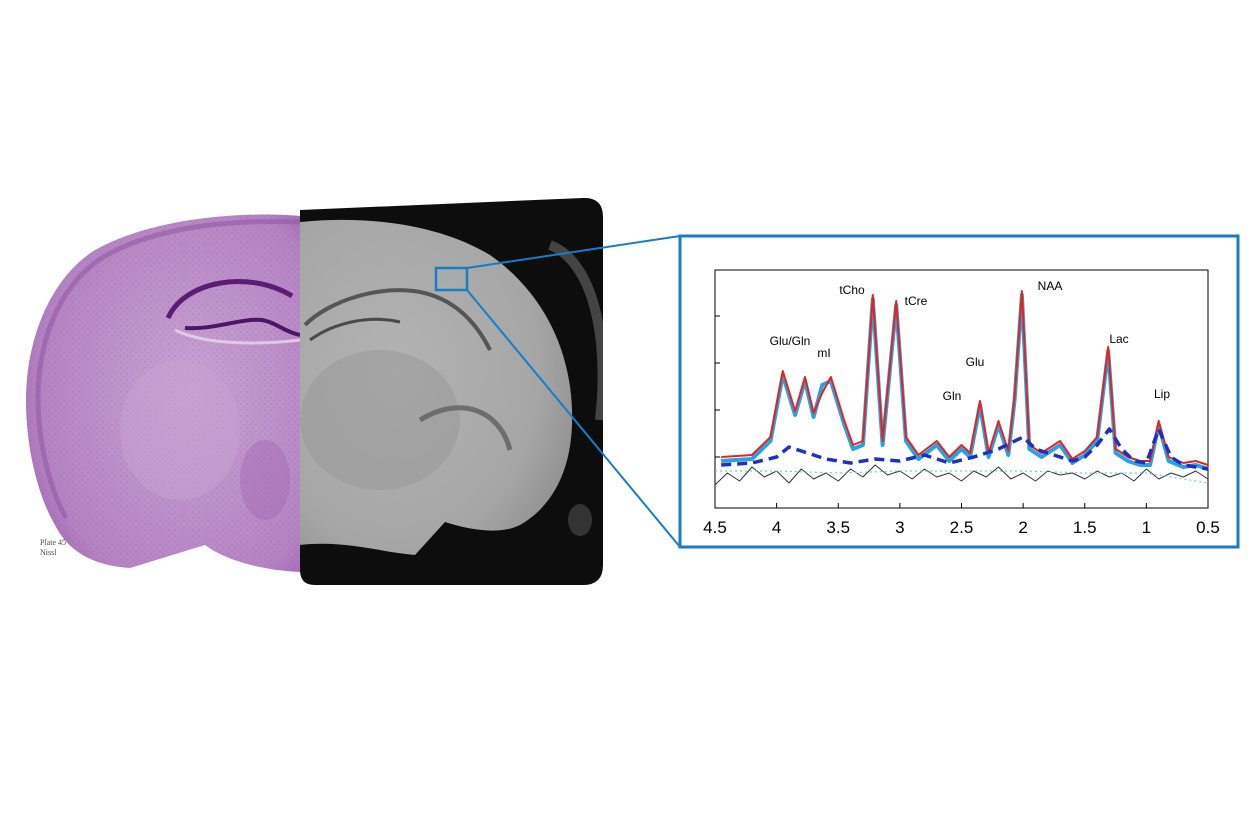  What do you see at coordinates (790, 341) in the screenshot?
I see `peak-label-glu-gln: Glu/Gln` at bounding box center [790, 341].